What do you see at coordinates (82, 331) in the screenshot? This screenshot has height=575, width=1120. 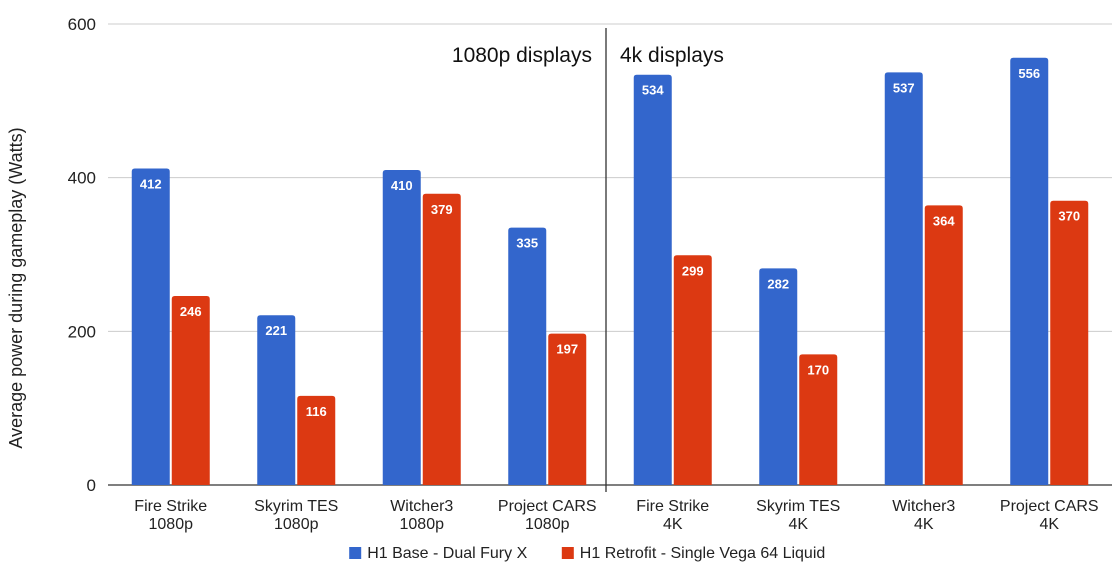 I see `y-tick-label: 200` at bounding box center [82, 331].